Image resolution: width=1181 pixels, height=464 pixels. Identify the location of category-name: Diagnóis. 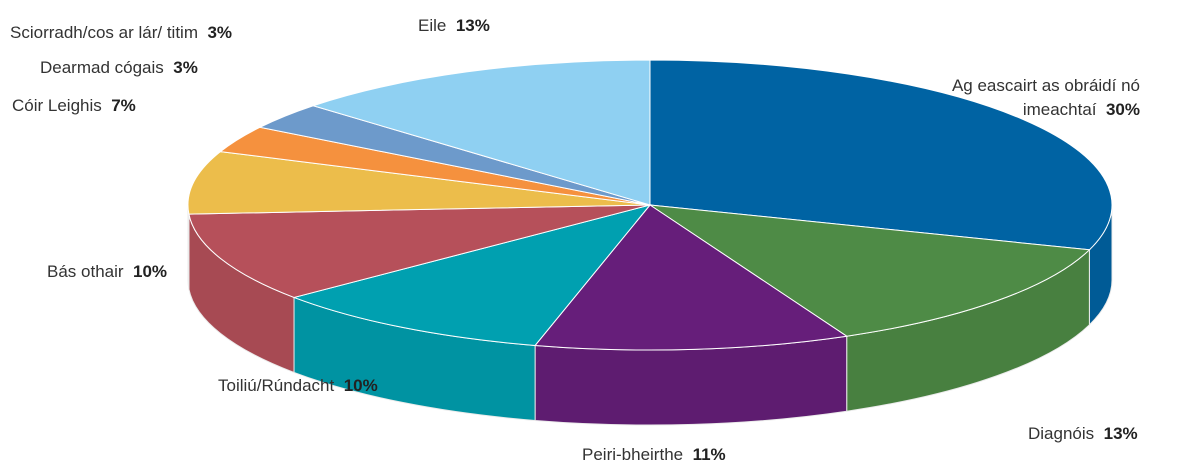
(1061, 433).